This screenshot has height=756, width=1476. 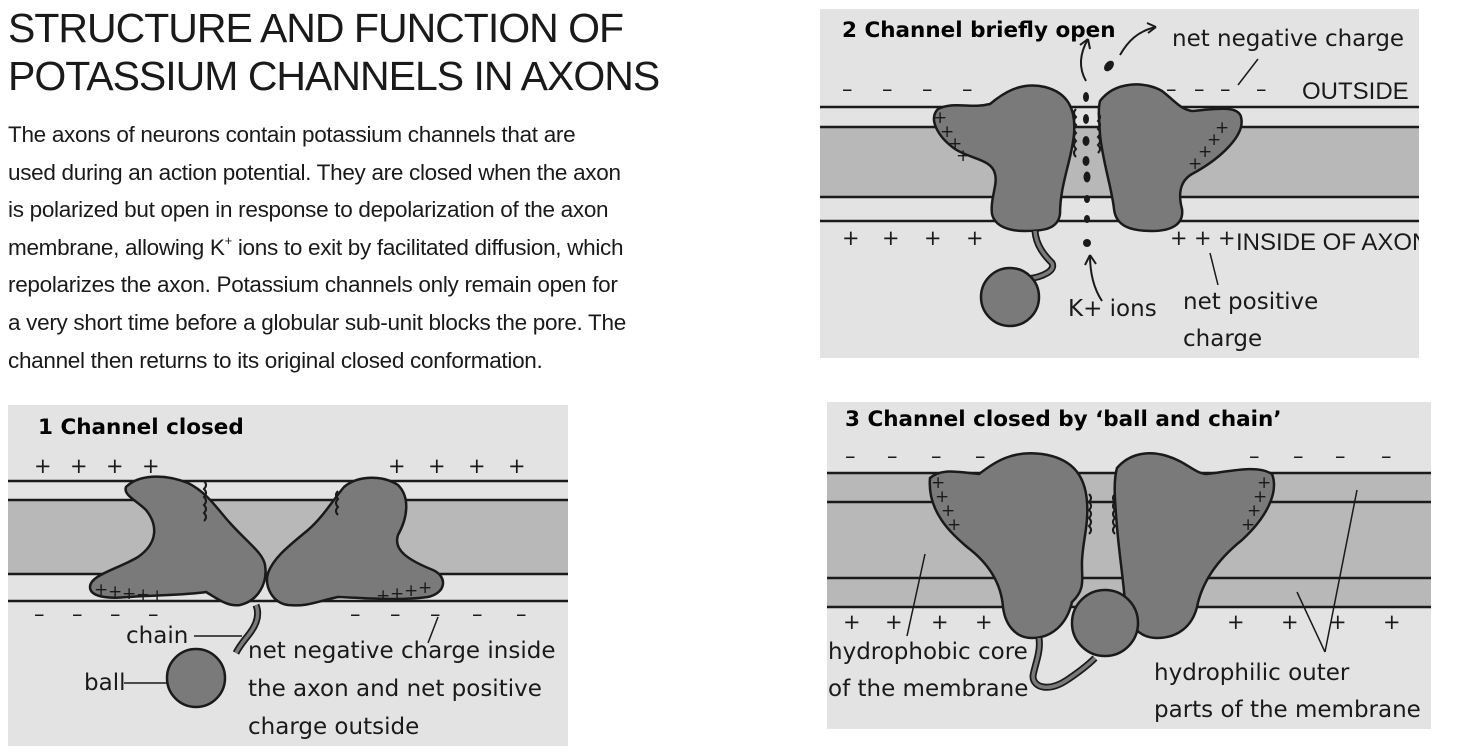 What do you see at coordinates (280, 466) in the screenshot?
I see `charges-outside: + + + + + + + +` at bounding box center [280, 466].